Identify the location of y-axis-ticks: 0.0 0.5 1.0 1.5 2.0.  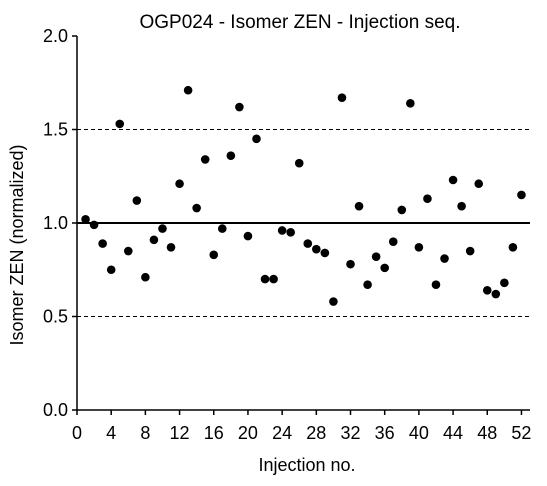
(60, 223).